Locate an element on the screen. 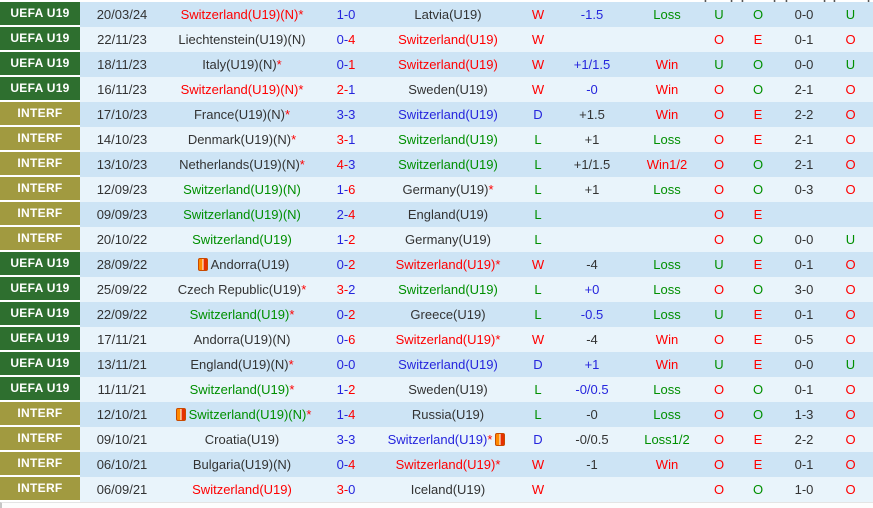 This screenshot has width=873, height=508. team-name: Andorra(U19)(N) is located at coordinates (242, 339).